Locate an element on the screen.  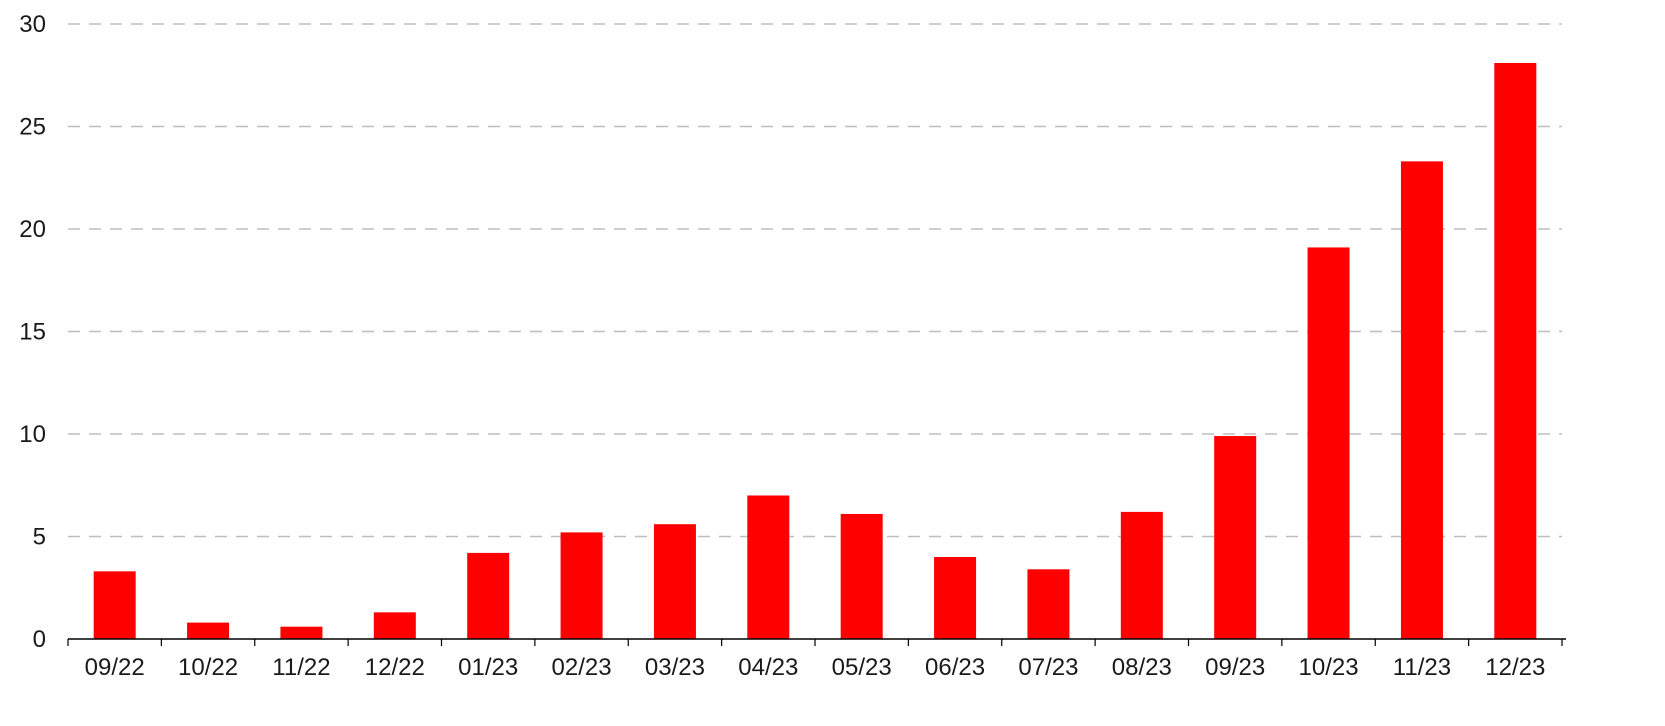
x-tick-label: 01/23 is located at coordinates (488, 667).